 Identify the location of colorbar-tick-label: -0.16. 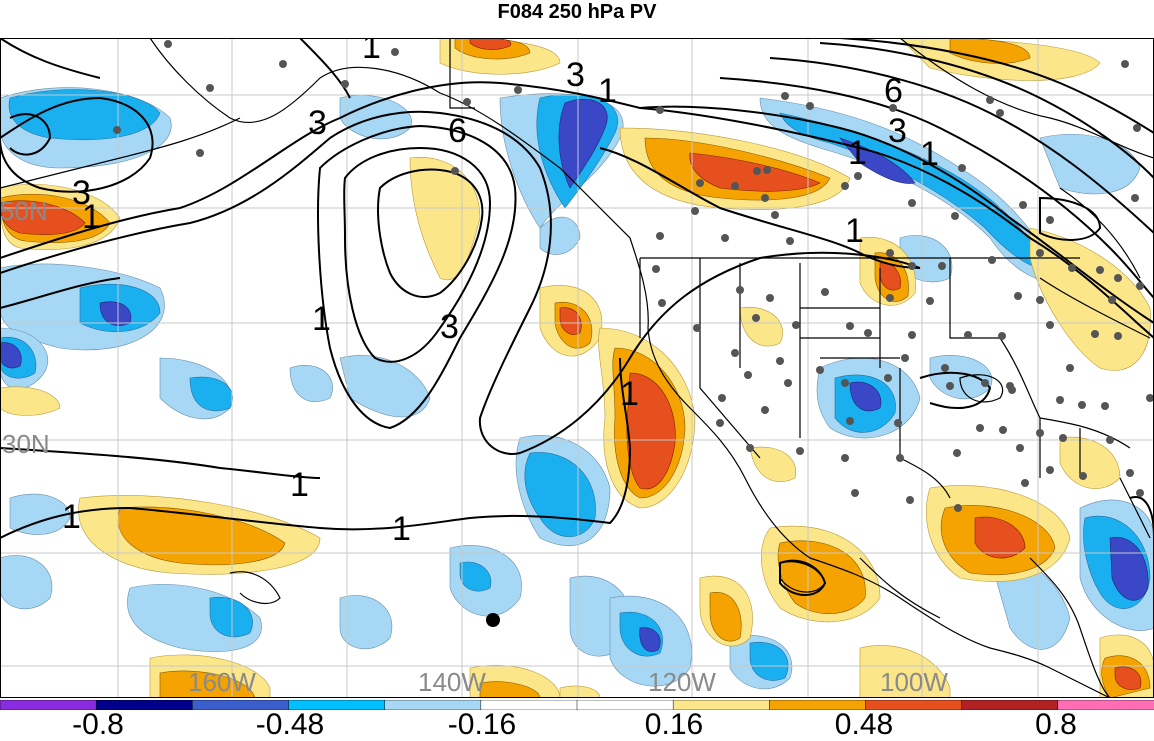
(482, 724).